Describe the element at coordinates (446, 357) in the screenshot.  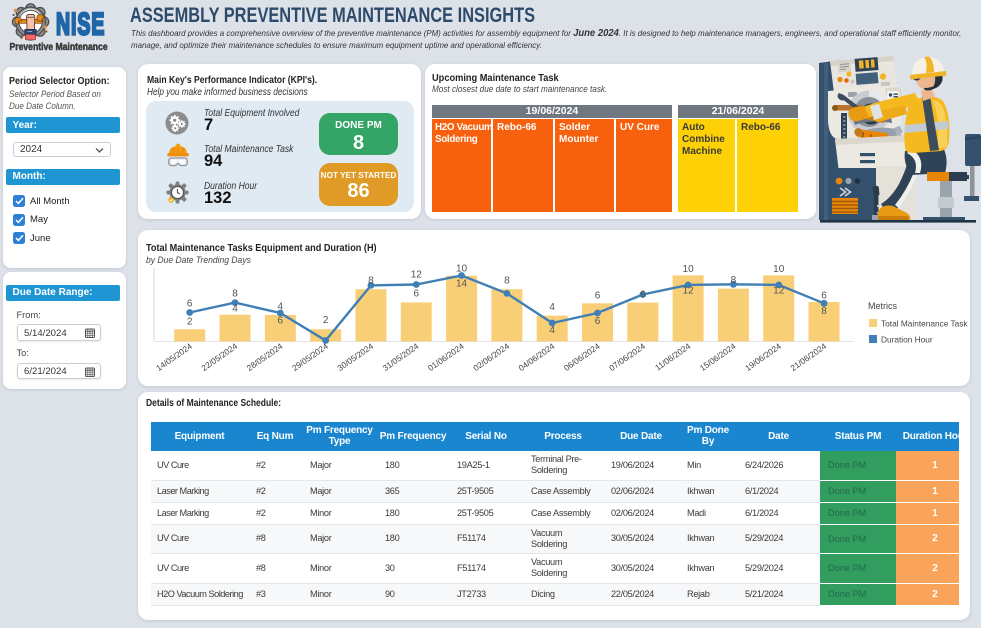
I see `svg-text: 01/06/2024` at that location.